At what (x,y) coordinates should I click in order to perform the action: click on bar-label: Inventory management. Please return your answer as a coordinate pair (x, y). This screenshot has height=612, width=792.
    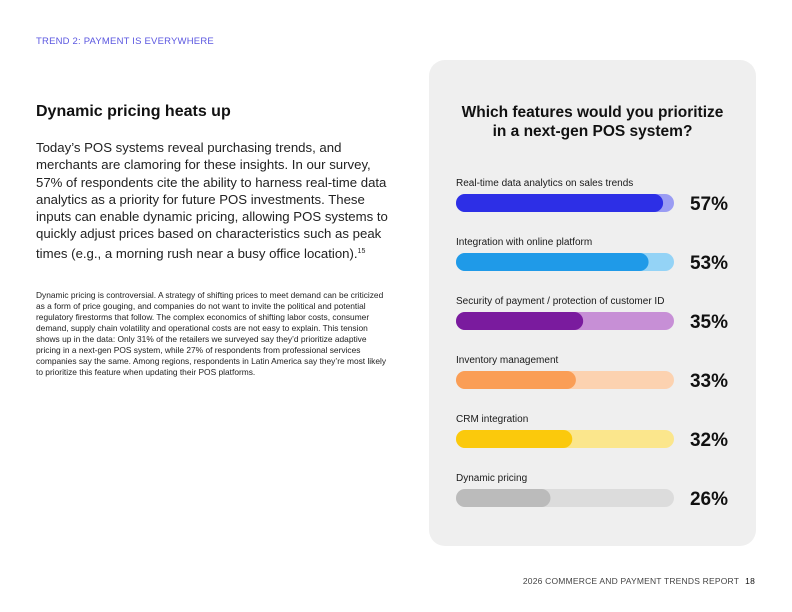
    Looking at the image, I should click on (507, 360).